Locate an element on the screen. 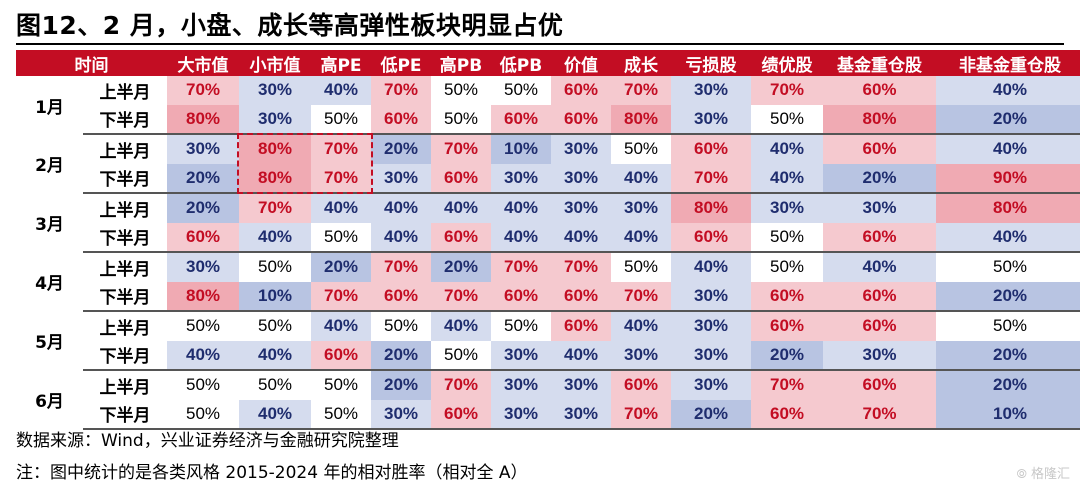  month-label: 4月 is located at coordinates (49, 281).